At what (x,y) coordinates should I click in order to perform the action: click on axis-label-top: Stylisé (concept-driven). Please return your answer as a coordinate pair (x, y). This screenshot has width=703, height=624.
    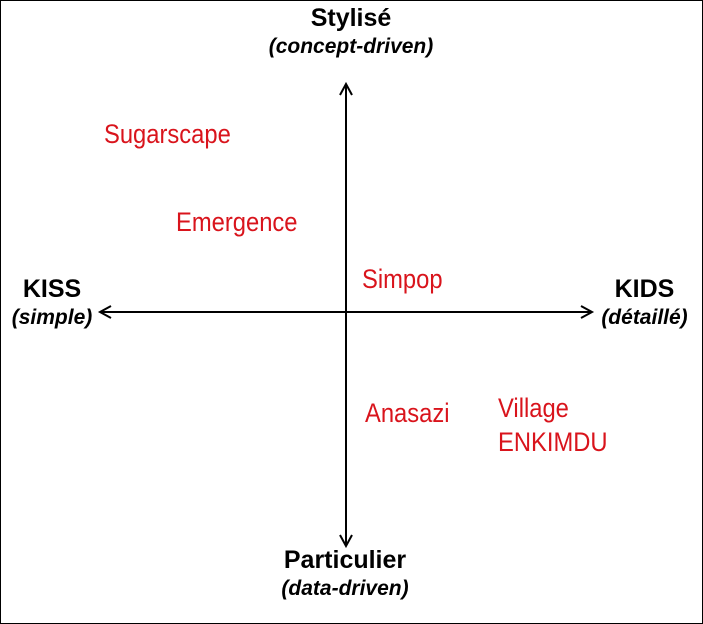
    Looking at the image, I should click on (351, 32).